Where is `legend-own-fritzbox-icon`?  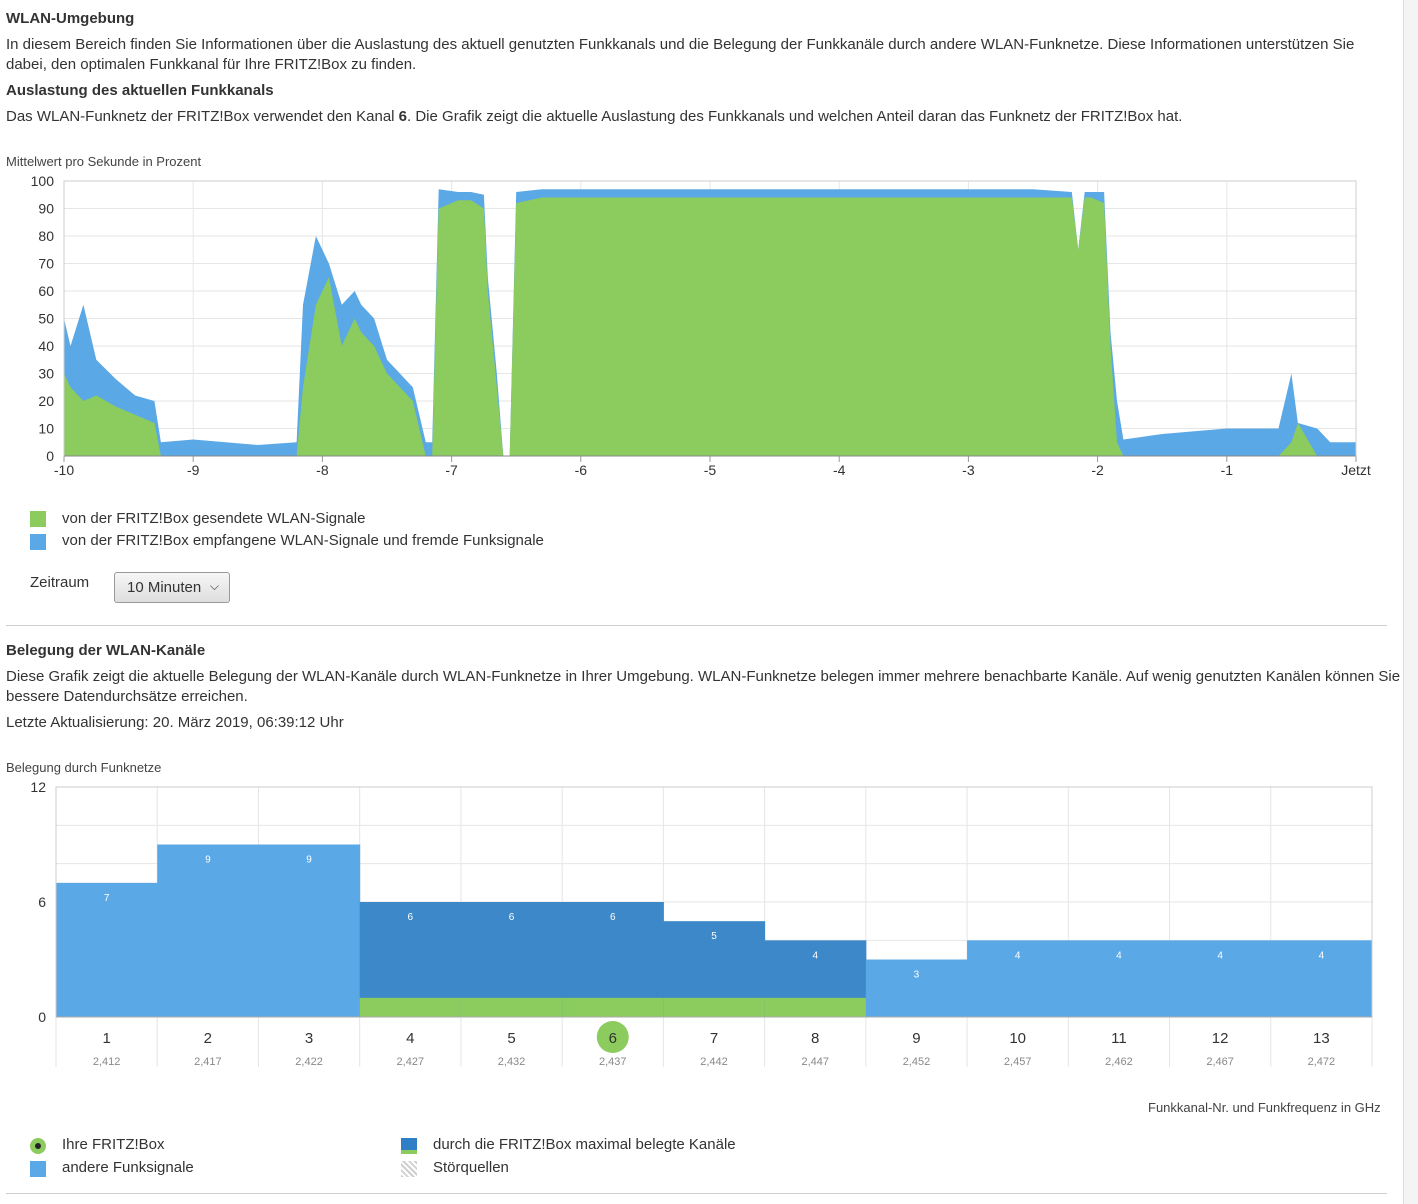
legend-own-fritzbox-icon is located at coordinates (38, 1146).